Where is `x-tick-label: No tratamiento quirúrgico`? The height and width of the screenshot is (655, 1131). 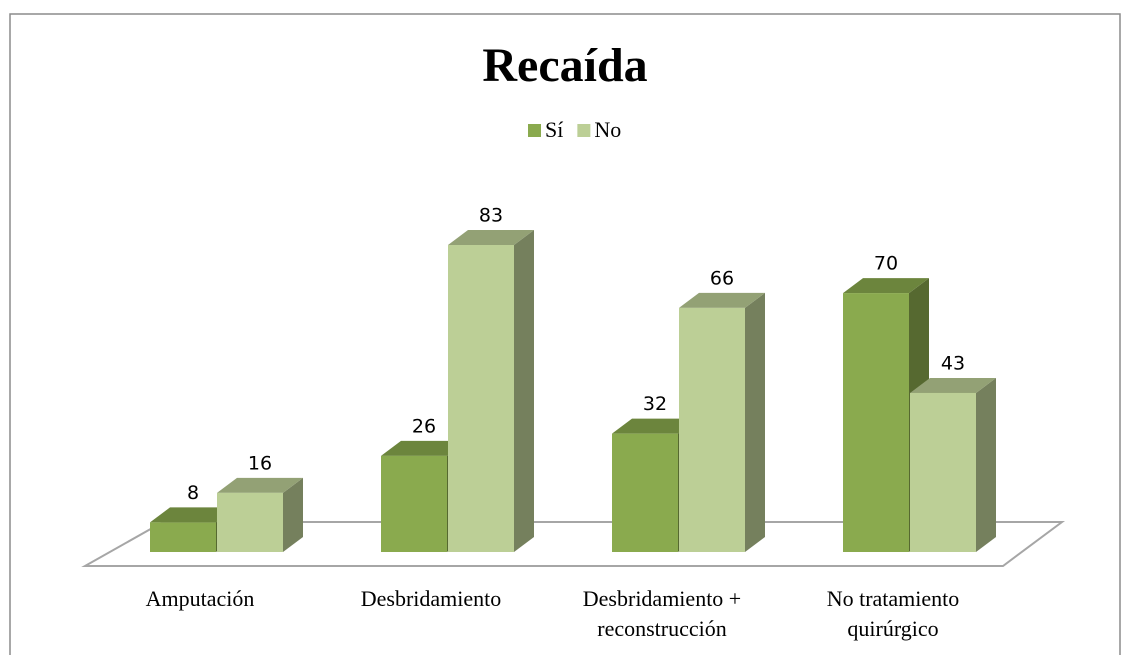 x-tick-label: No tratamiento quirúrgico is located at coordinates (893, 613).